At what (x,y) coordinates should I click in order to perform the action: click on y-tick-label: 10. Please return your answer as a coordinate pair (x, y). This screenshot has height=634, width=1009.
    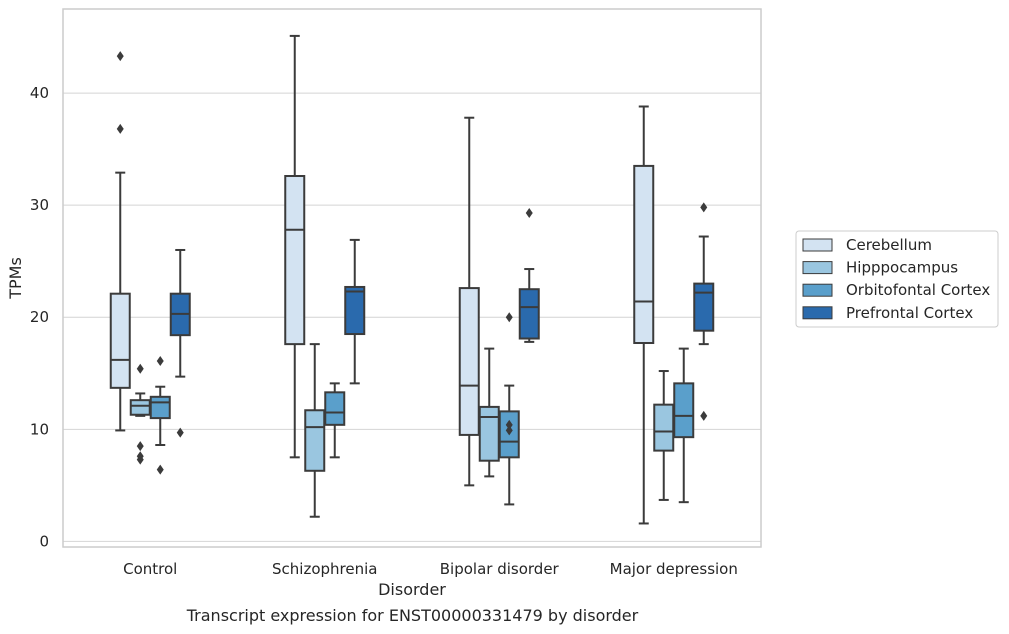
    Looking at the image, I should click on (39, 429).